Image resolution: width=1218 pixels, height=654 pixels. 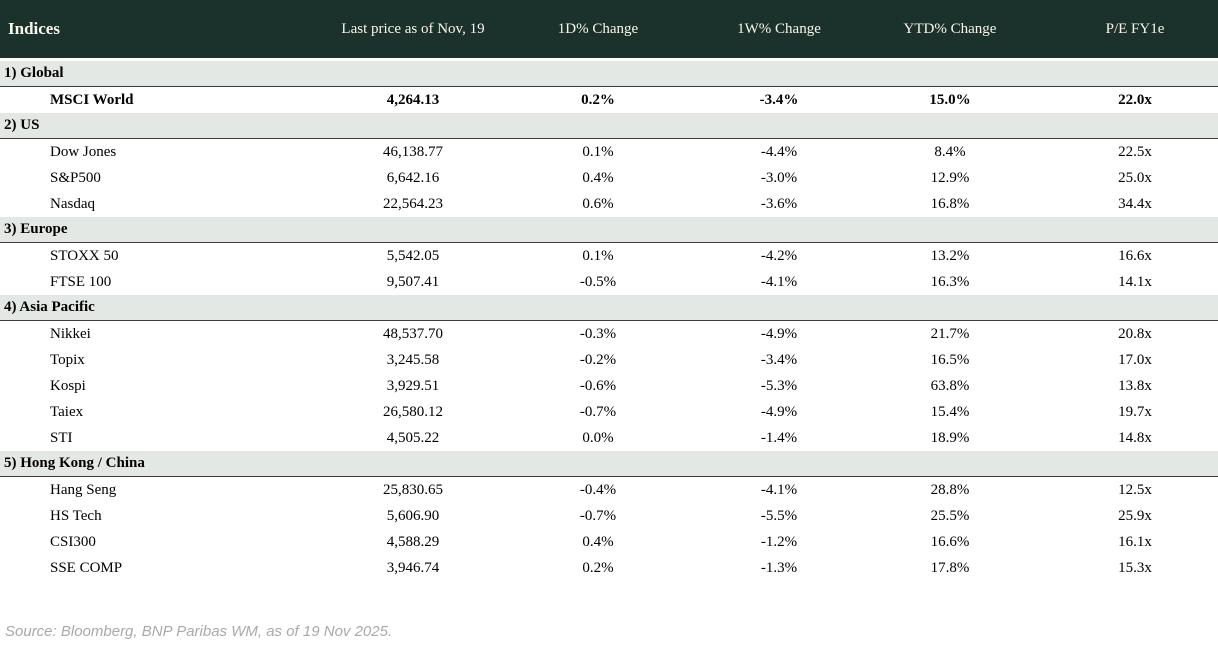 I want to click on 1w-change-value: -3.0%, so click(x=779, y=178).